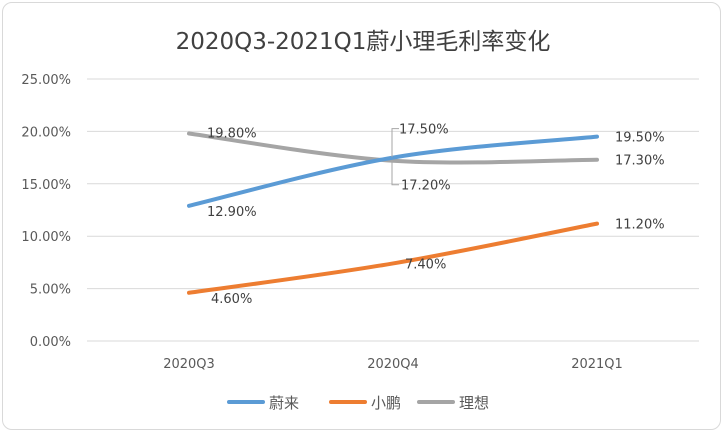  I want to click on data-label: 11.20%, so click(640, 225).